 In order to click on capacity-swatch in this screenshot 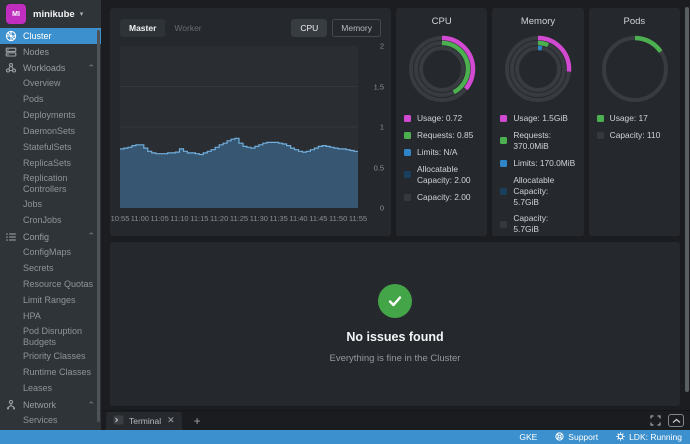, I will do `click(407, 197)`.